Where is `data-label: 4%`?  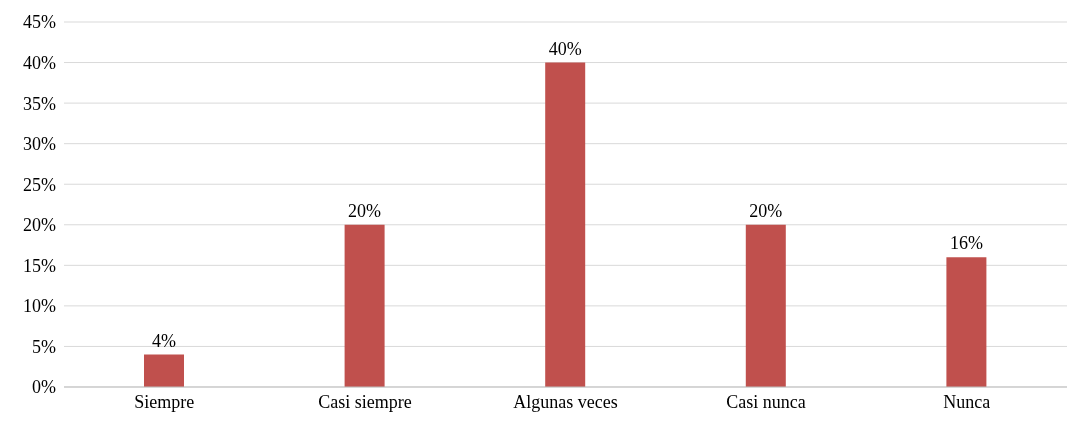 data-label: 4% is located at coordinates (164, 340).